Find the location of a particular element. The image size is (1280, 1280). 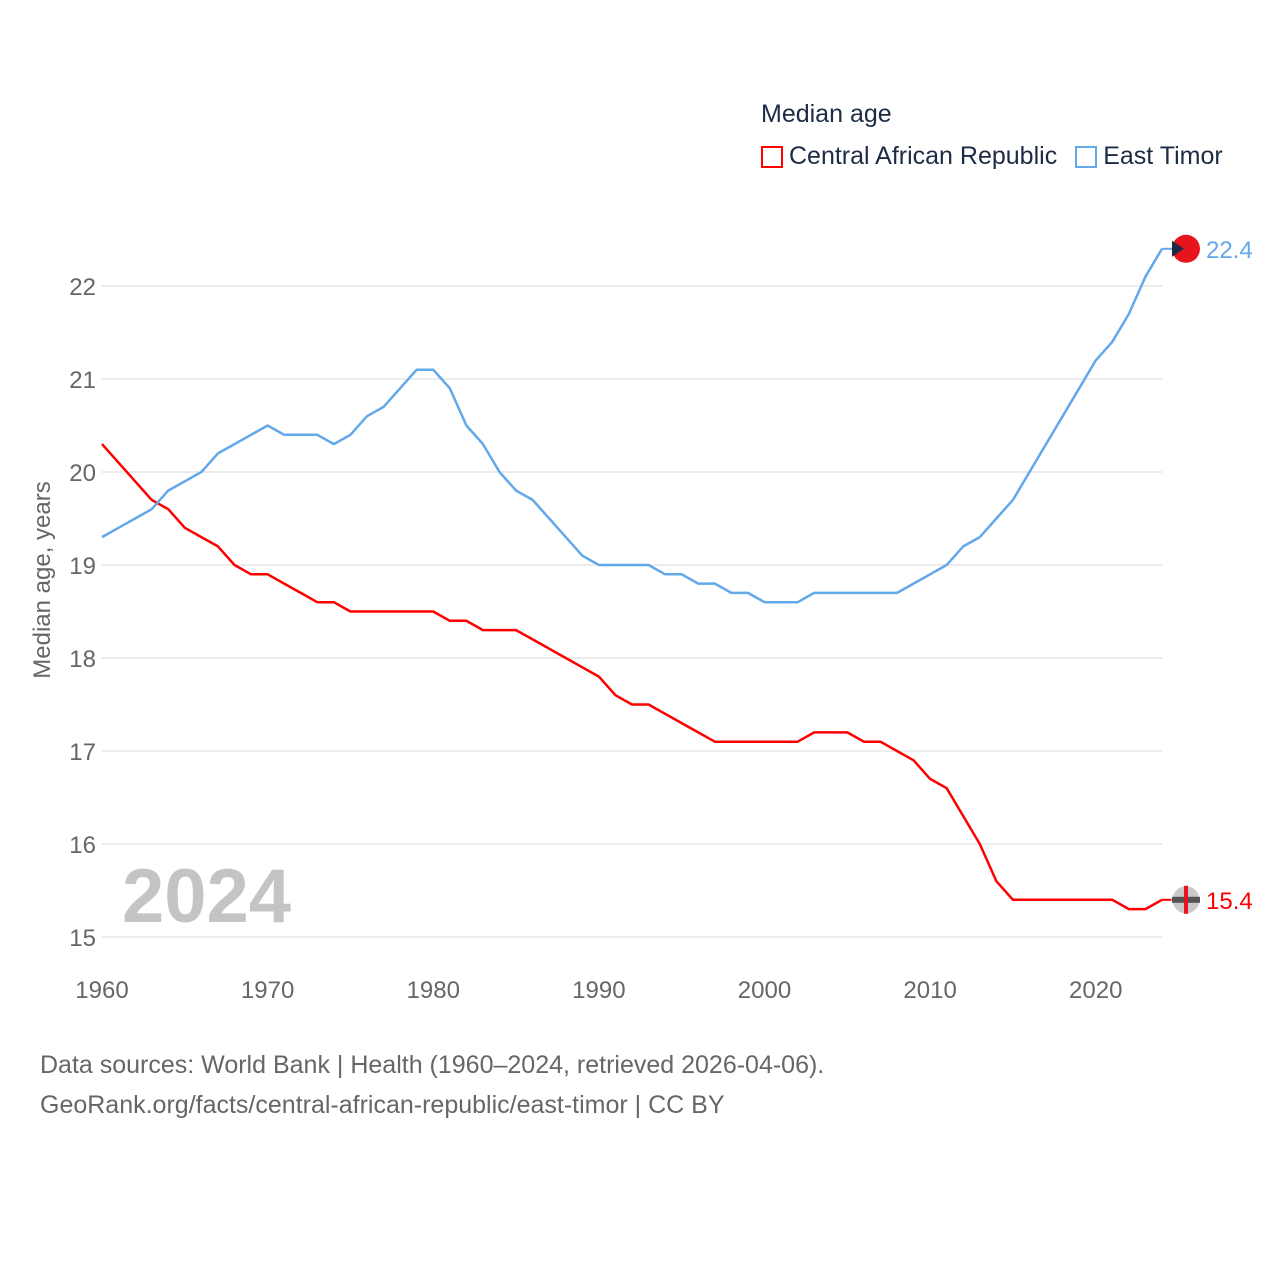

x-tick-label: 1990 is located at coordinates (598, 990).